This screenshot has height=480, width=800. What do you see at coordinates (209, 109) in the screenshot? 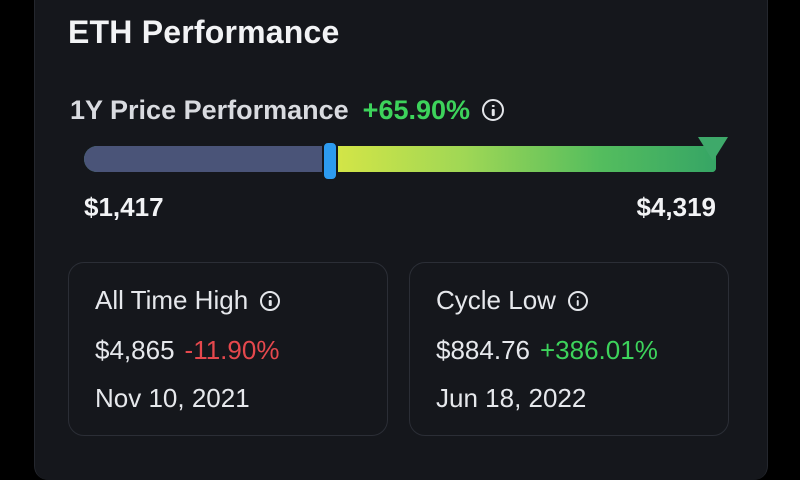
I see `price-performance-label: 1Y Price Performance` at bounding box center [209, 109].